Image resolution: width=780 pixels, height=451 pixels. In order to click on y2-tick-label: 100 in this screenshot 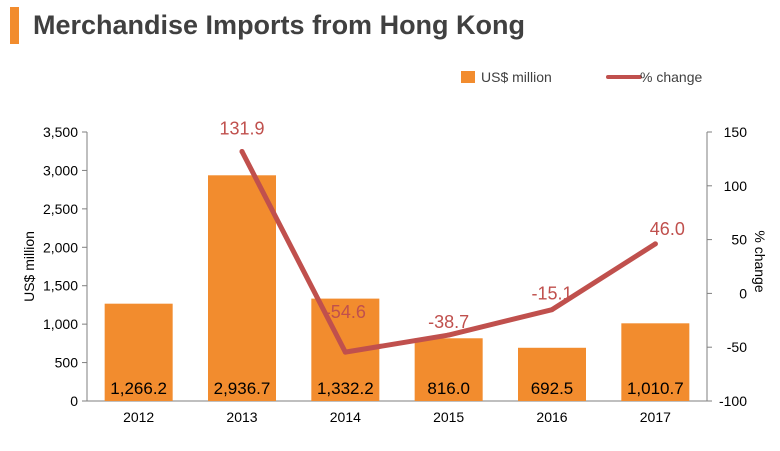, I will do `click(736, 186)`.